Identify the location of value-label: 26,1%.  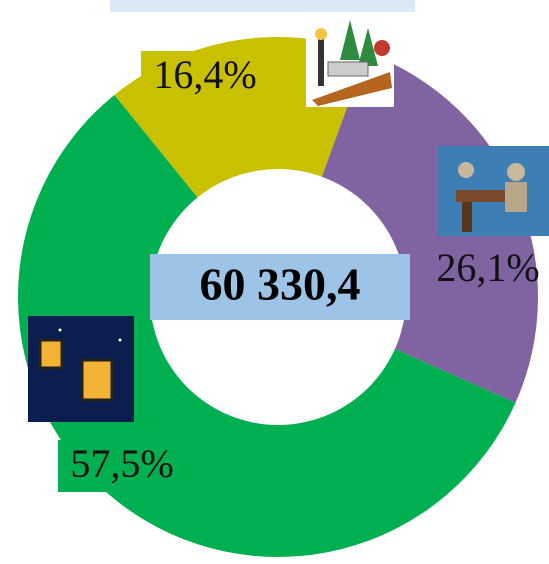
(487, 267).